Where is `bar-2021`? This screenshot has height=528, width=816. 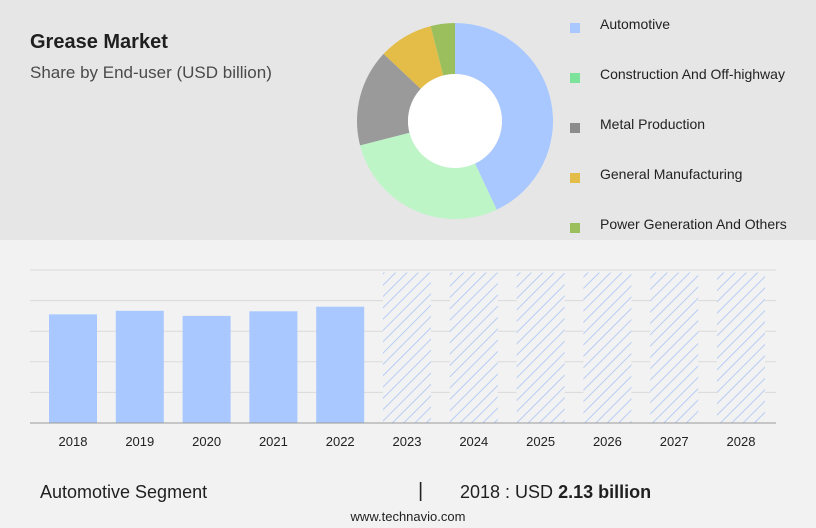
bar-2021 is located at coordinates (273, 367).